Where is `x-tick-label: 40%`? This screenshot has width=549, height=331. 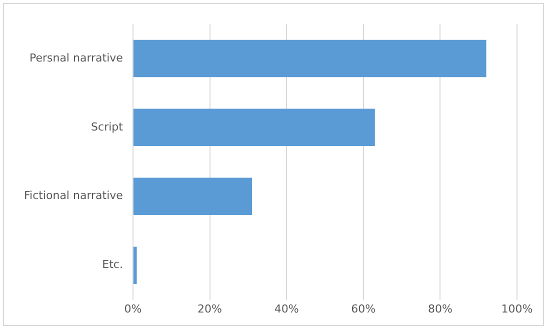
x-tick-label: 40% is located at coordinates (286, 309).